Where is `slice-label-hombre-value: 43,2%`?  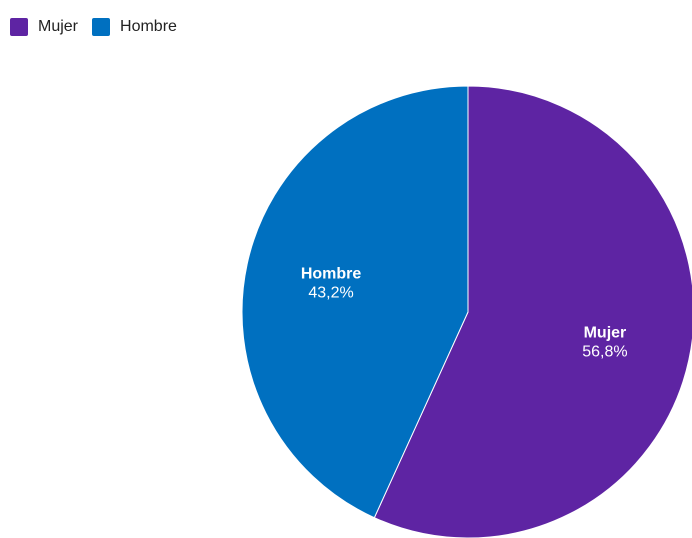
slice-label-hombre-value: 43,2% is located at coordinates (330, 292).